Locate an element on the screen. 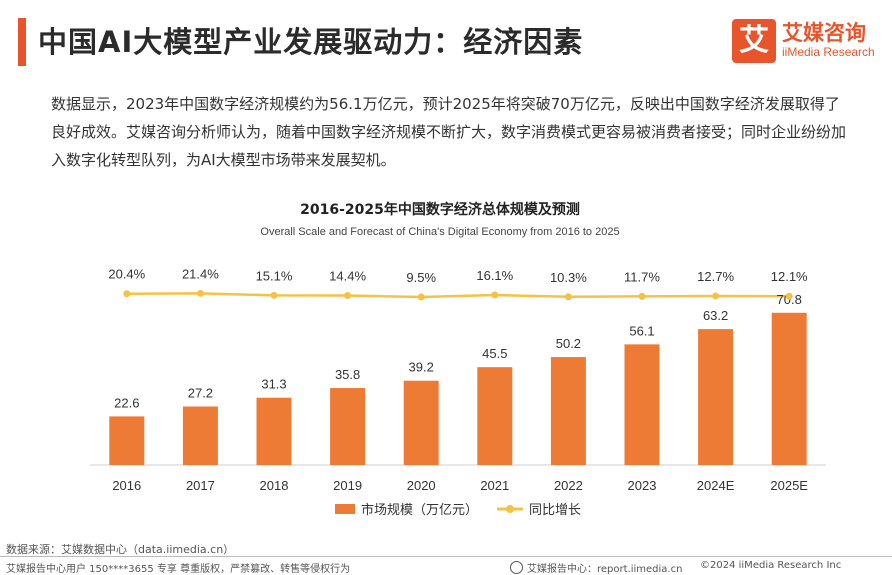  x-tick-label: 2016 is located at coordinates (126, 485).